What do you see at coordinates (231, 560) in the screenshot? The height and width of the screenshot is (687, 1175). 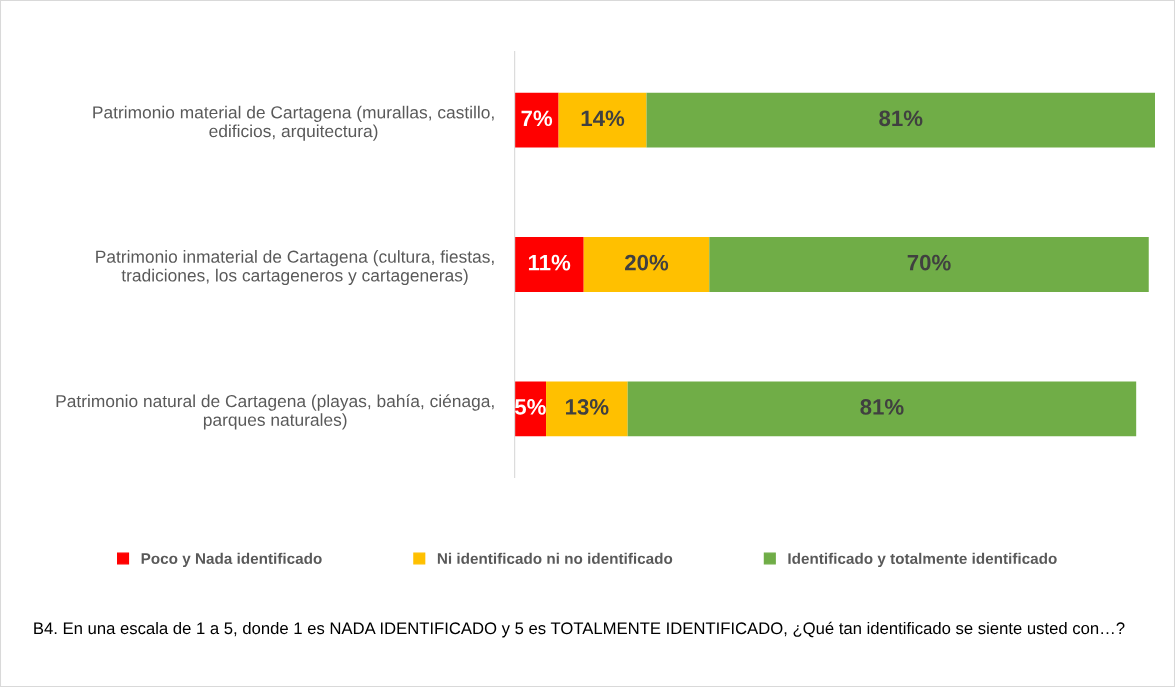 I see `legend-label: Poco y Nada identificado` at bounding box center [231, 560].